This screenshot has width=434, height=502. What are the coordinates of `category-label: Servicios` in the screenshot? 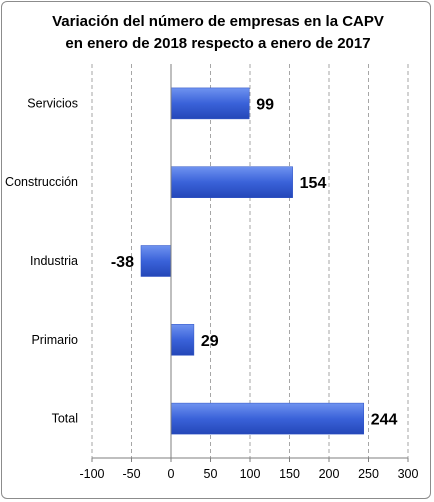 It's located at (52, 103).